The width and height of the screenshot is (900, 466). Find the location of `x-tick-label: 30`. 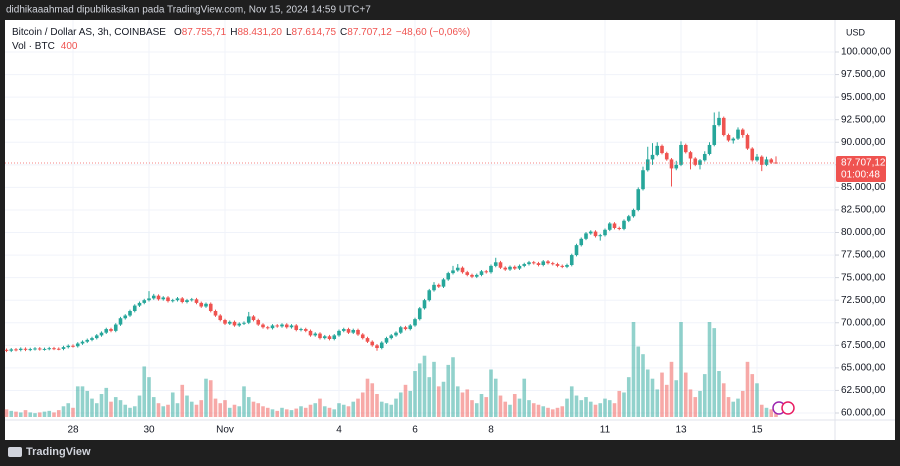

x-tick-label: 30 is located at coordinates (149, 430).